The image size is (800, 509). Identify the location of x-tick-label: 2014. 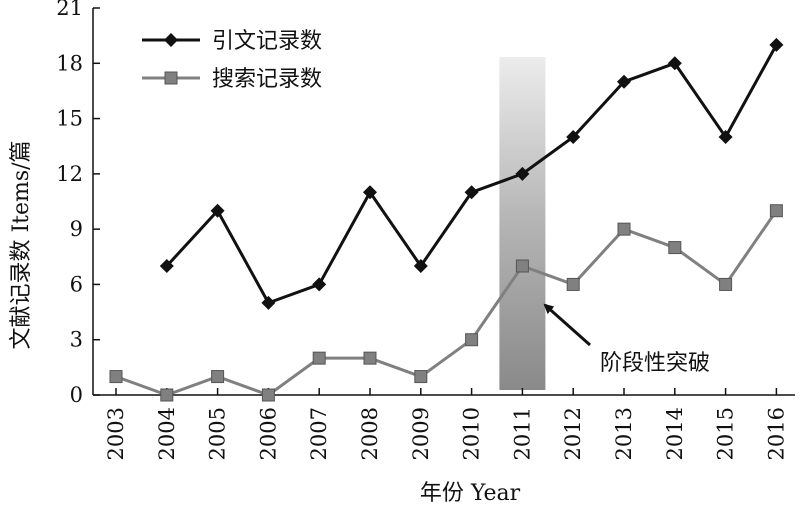
(675, 433).